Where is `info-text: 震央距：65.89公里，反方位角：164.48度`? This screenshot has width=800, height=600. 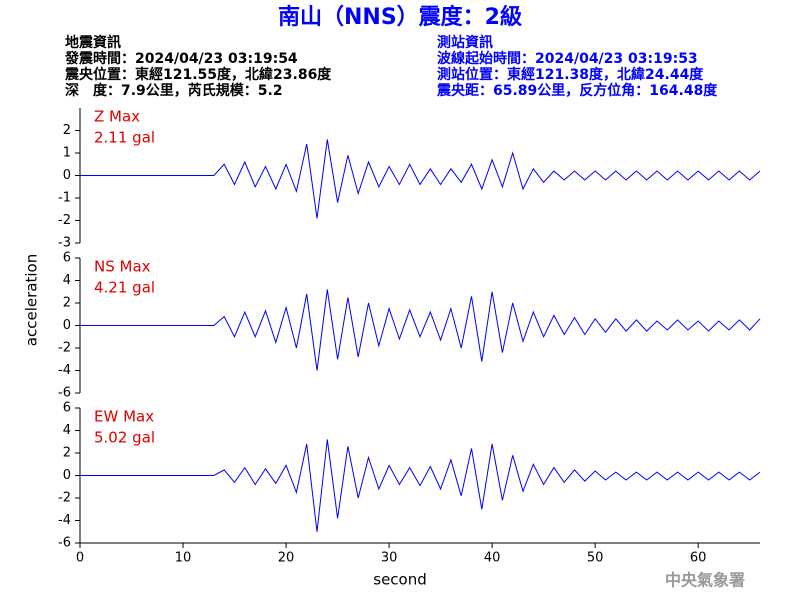 info-text: 震央距：65.89公里，反方位角：164.48度 is located at coordinates (577, 90).